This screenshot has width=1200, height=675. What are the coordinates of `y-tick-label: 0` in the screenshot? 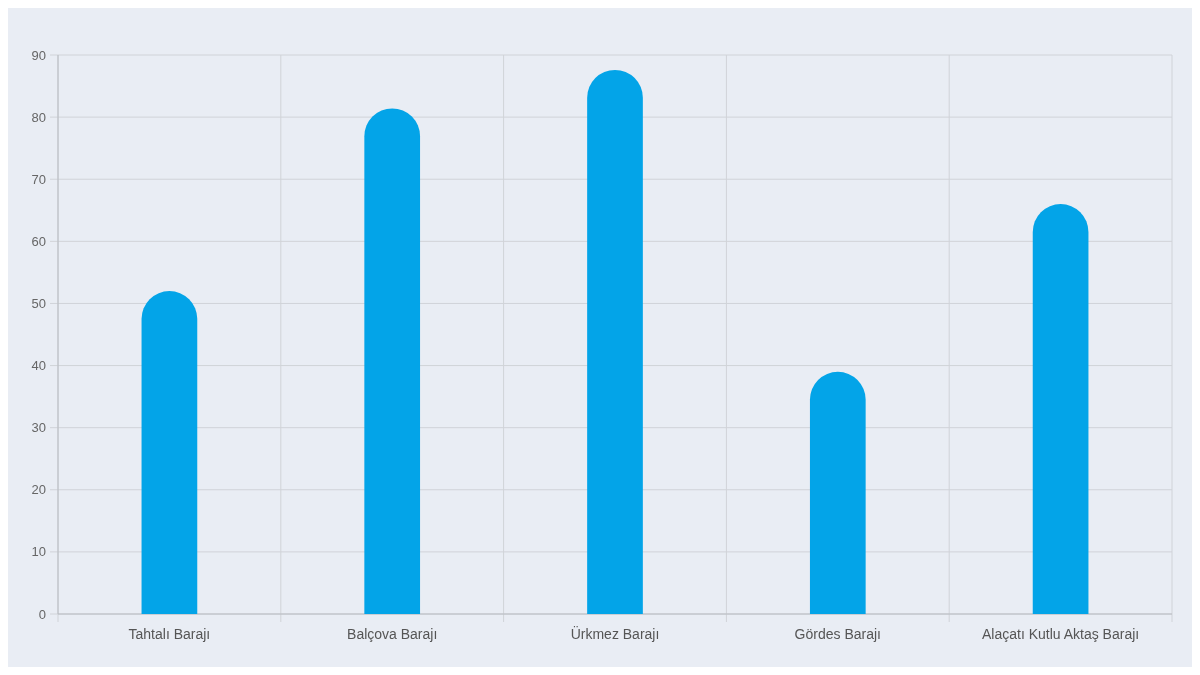 It's located at (42, 614).